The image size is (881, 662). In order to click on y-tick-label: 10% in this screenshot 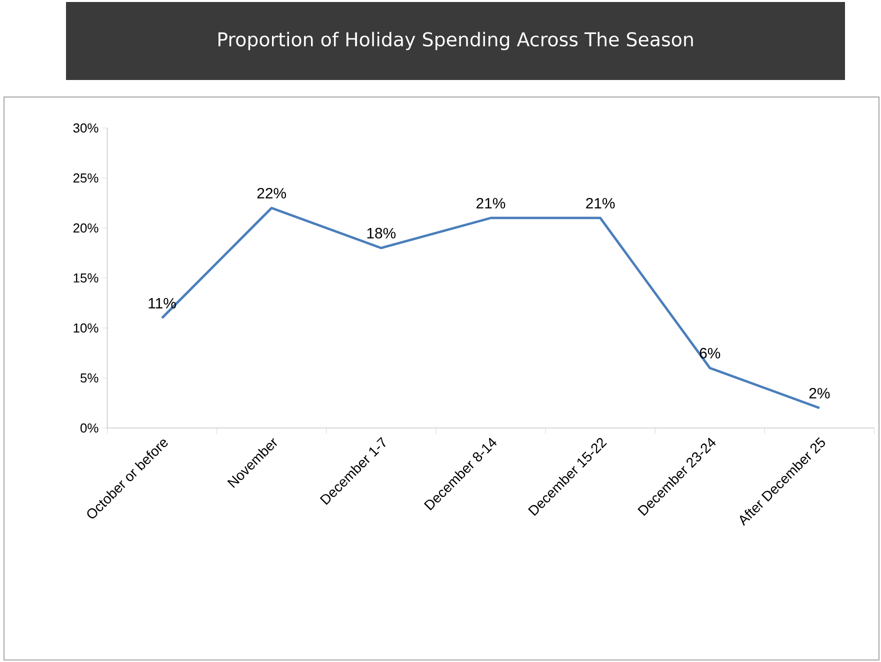, I will do `click(86, 328)`.